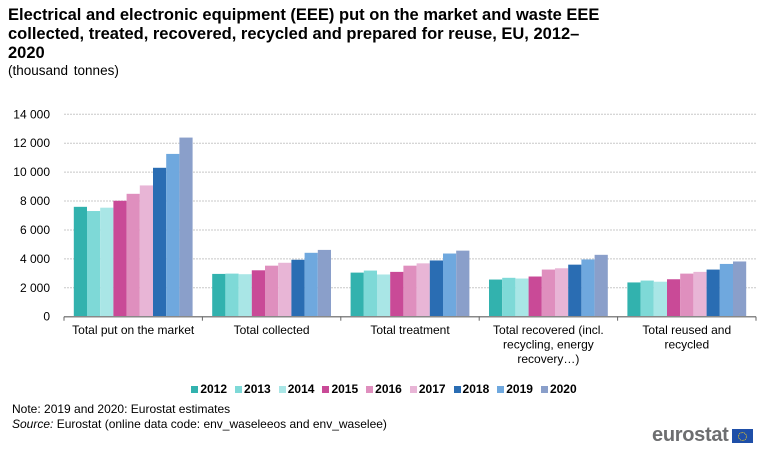  Describe the element at coordinates (33, 424) in the screenshot. I see `source-label: Source:` at that location.